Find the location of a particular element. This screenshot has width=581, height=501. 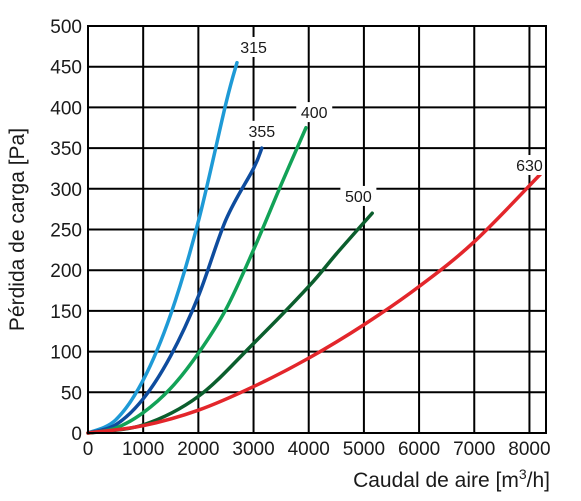

x-tick-label: 7000 is located at coordinates (474, 449).